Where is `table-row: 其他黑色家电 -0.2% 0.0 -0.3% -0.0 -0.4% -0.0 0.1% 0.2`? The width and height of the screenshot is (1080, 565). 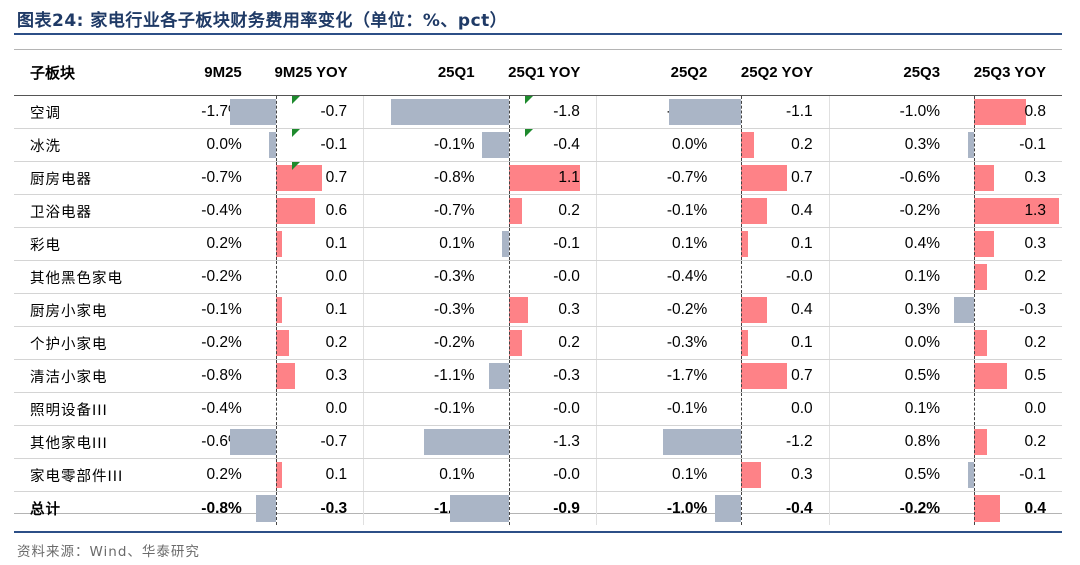 table-row: 其他黑色家电 -0.2% 0.0 -0.3% -0.0 -0.4% -0.0 0.1% 0.2 is located at coordinates (538, 277).